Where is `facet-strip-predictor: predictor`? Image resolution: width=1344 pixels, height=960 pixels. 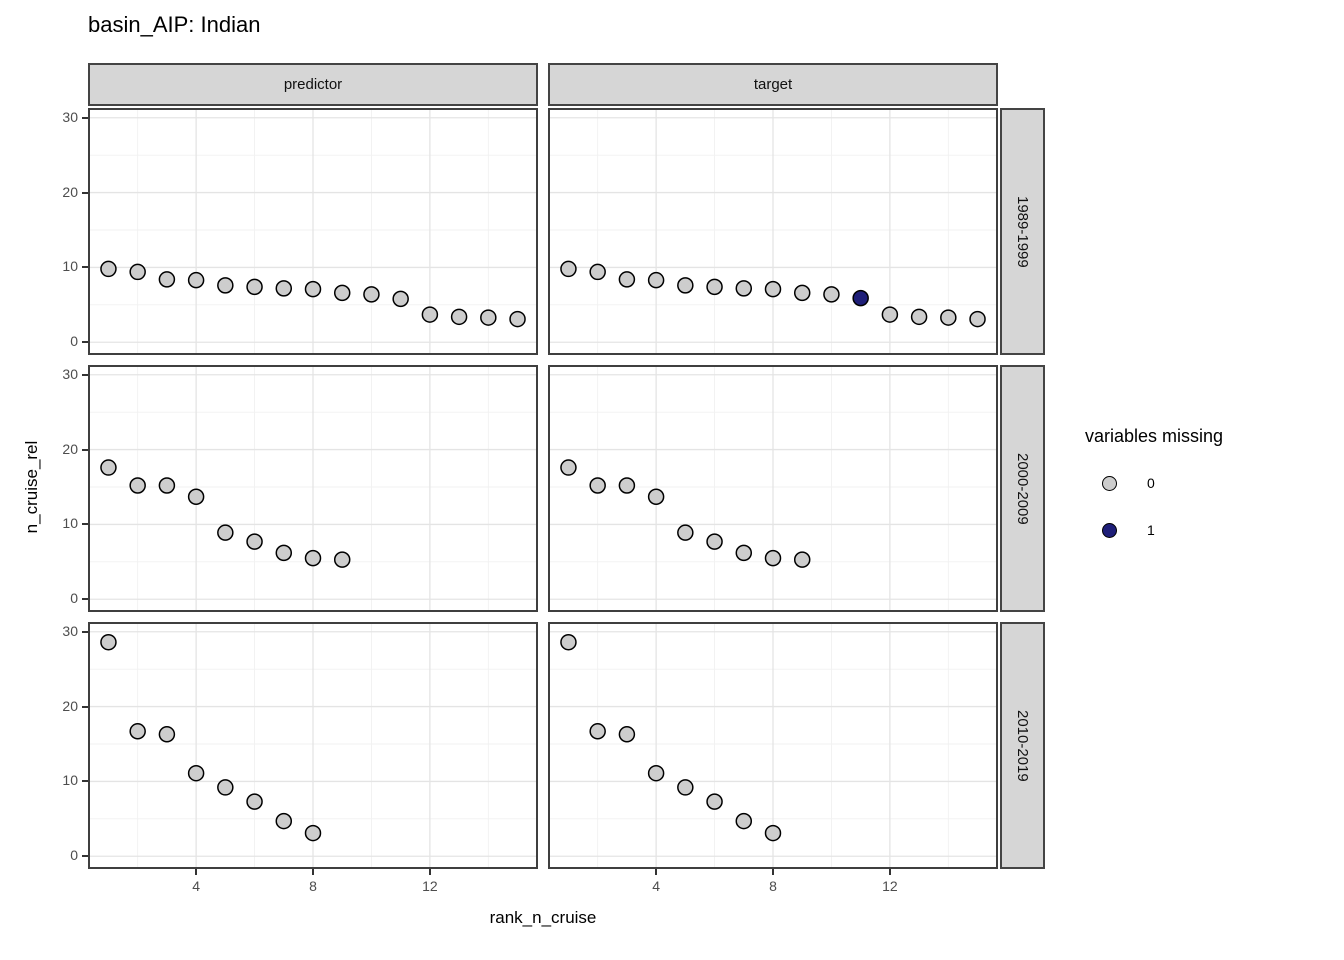
facet-strip-predictor: predictor is located at coordinates (313, 84).